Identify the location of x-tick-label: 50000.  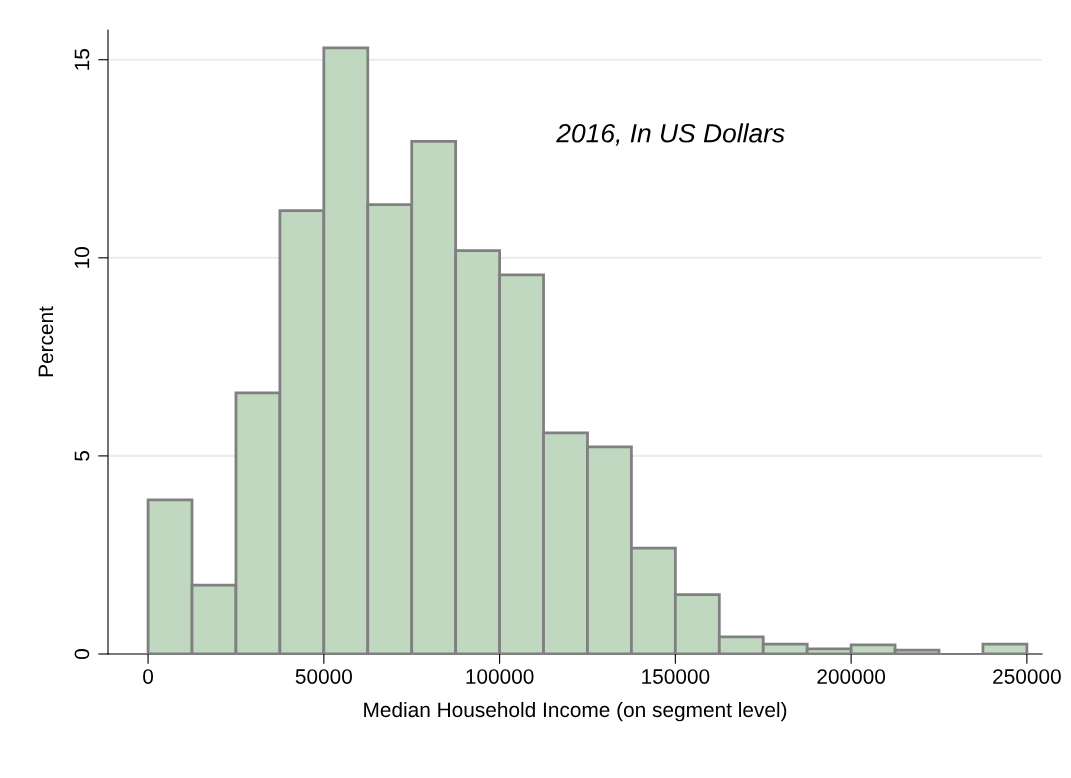
(323, 676).